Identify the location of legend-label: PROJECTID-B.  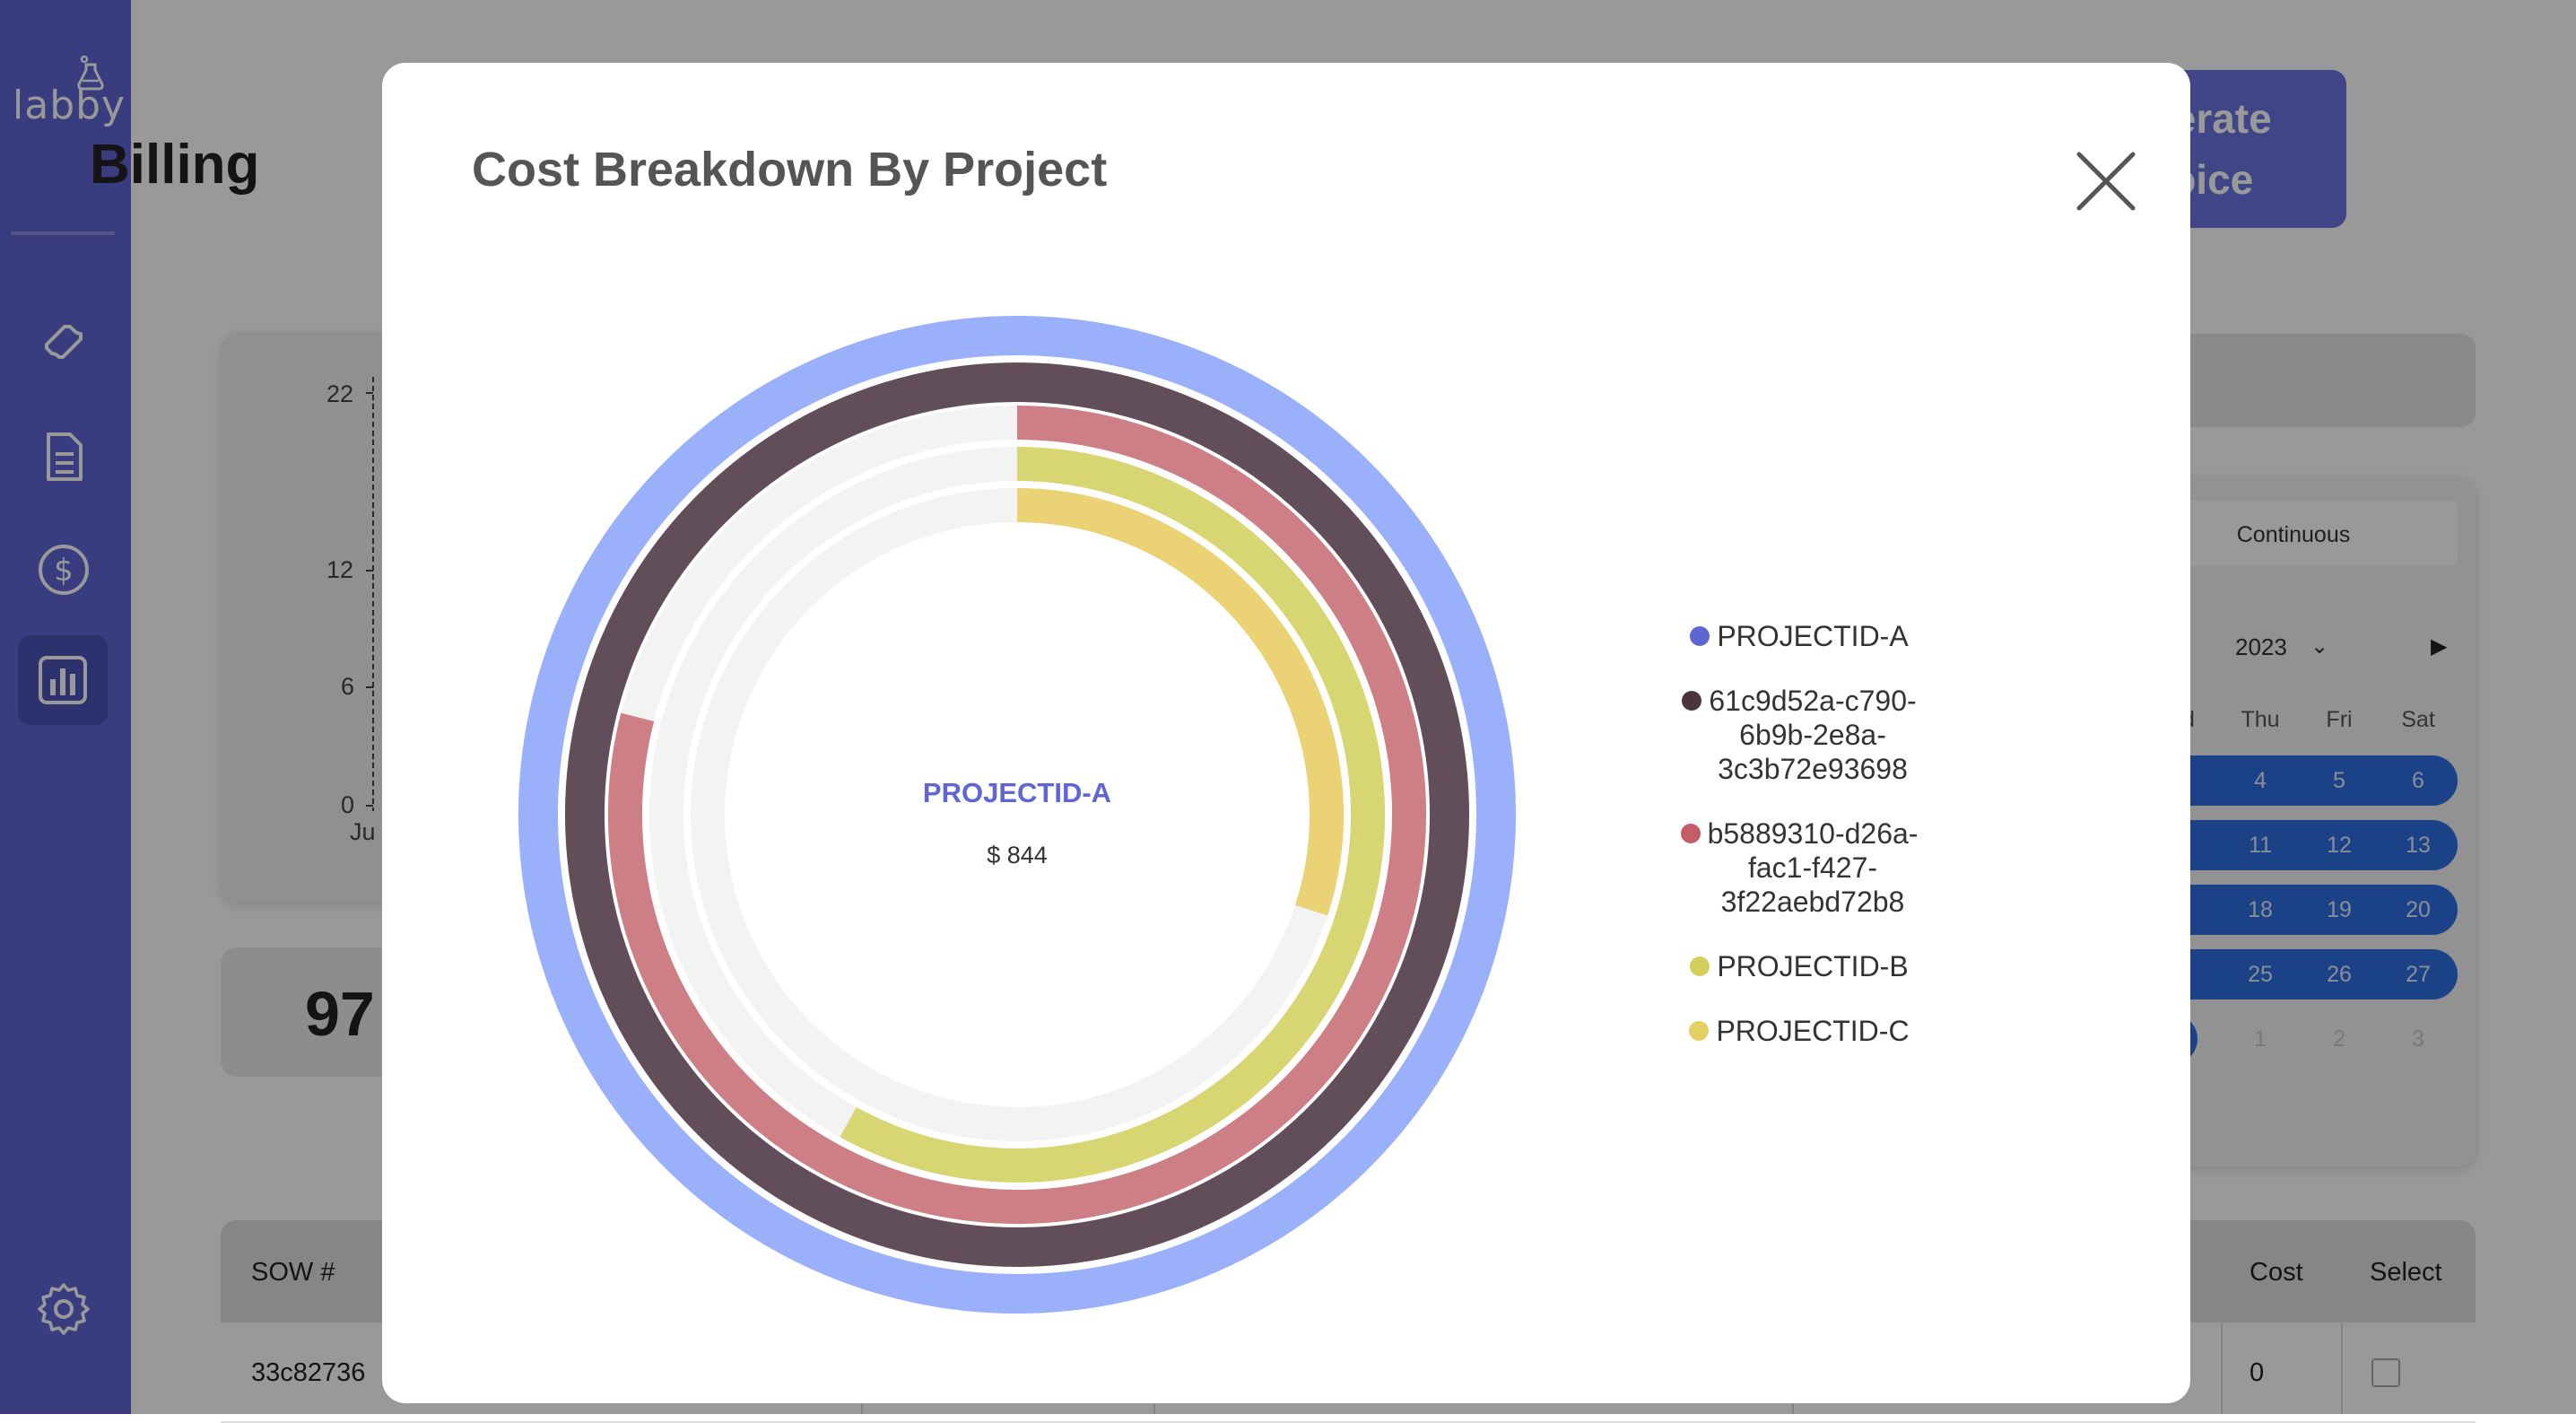
(1813, 966).